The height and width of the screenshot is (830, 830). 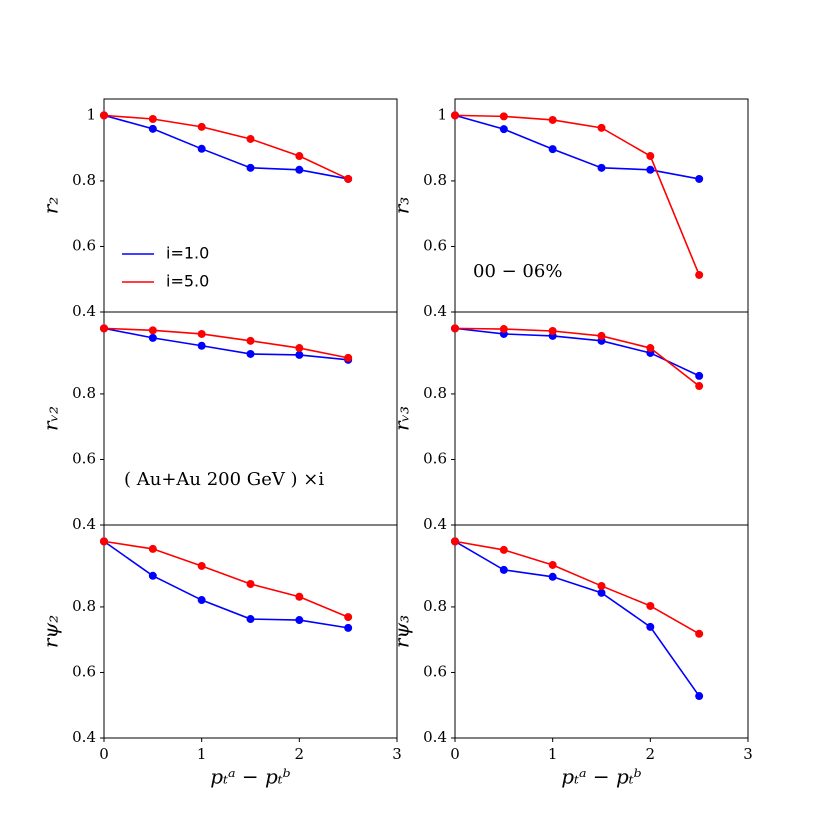 What do you see at coordinates (517, 271) in the screenshot?
I see `annotation: 00 − 06%` at bounding box center [517, 271].